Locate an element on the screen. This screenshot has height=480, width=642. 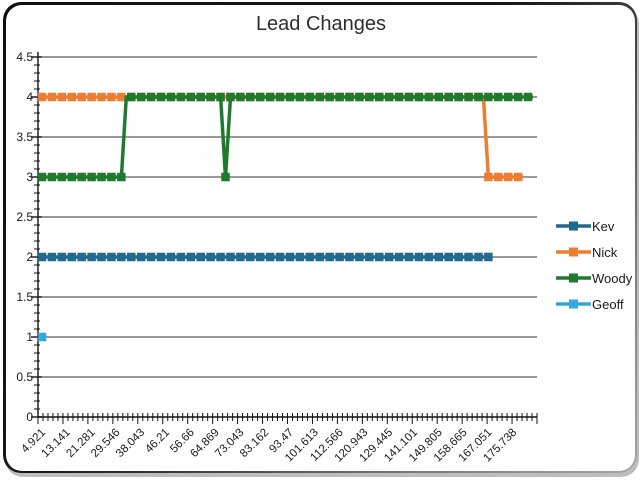
legend-item-nick: Nick is located at coordinates (594, 252).